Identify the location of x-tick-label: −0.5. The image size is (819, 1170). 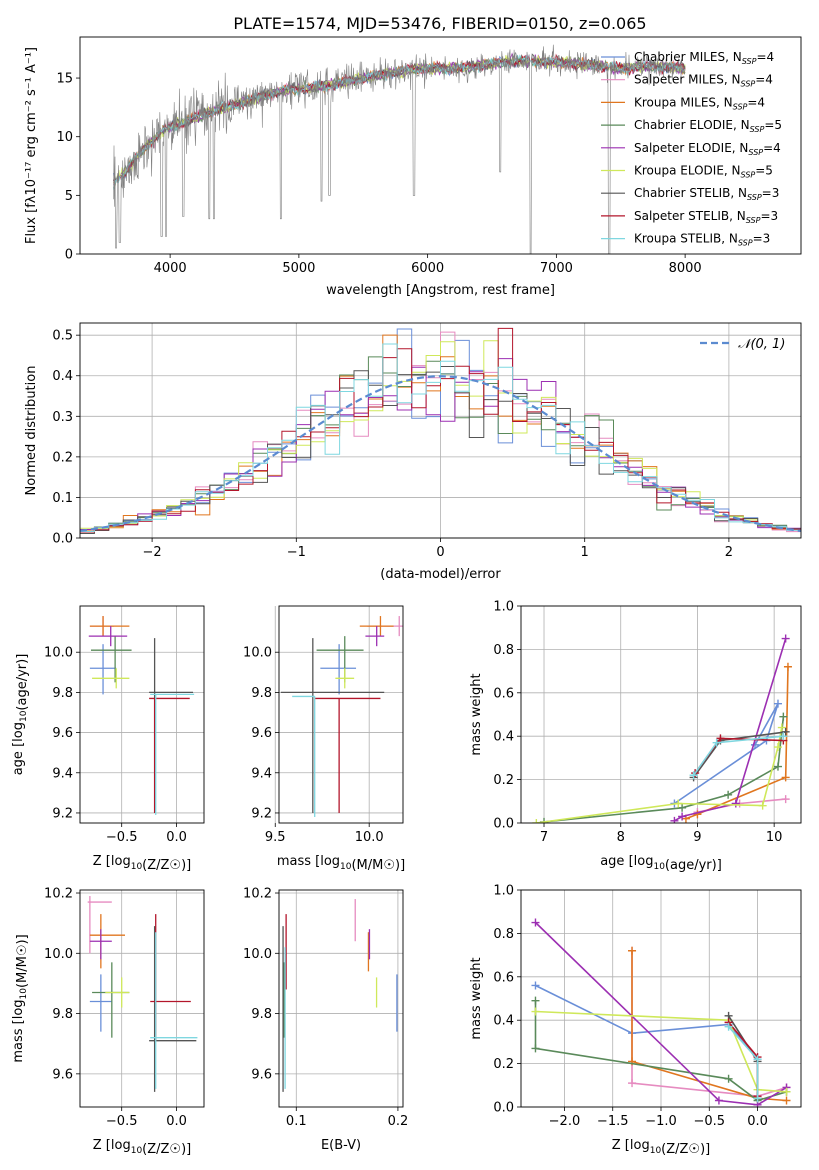
(122, 1121).